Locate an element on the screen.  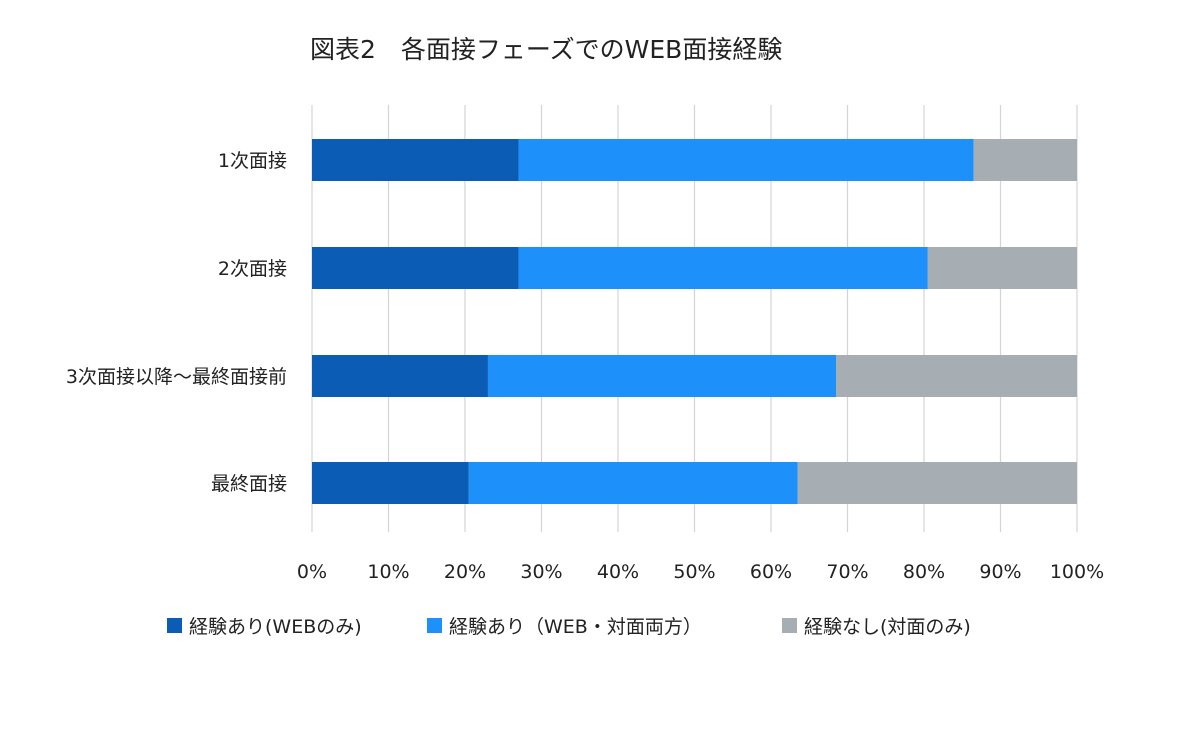
x-tick-label: 40% is located at coordinates (618, 572).